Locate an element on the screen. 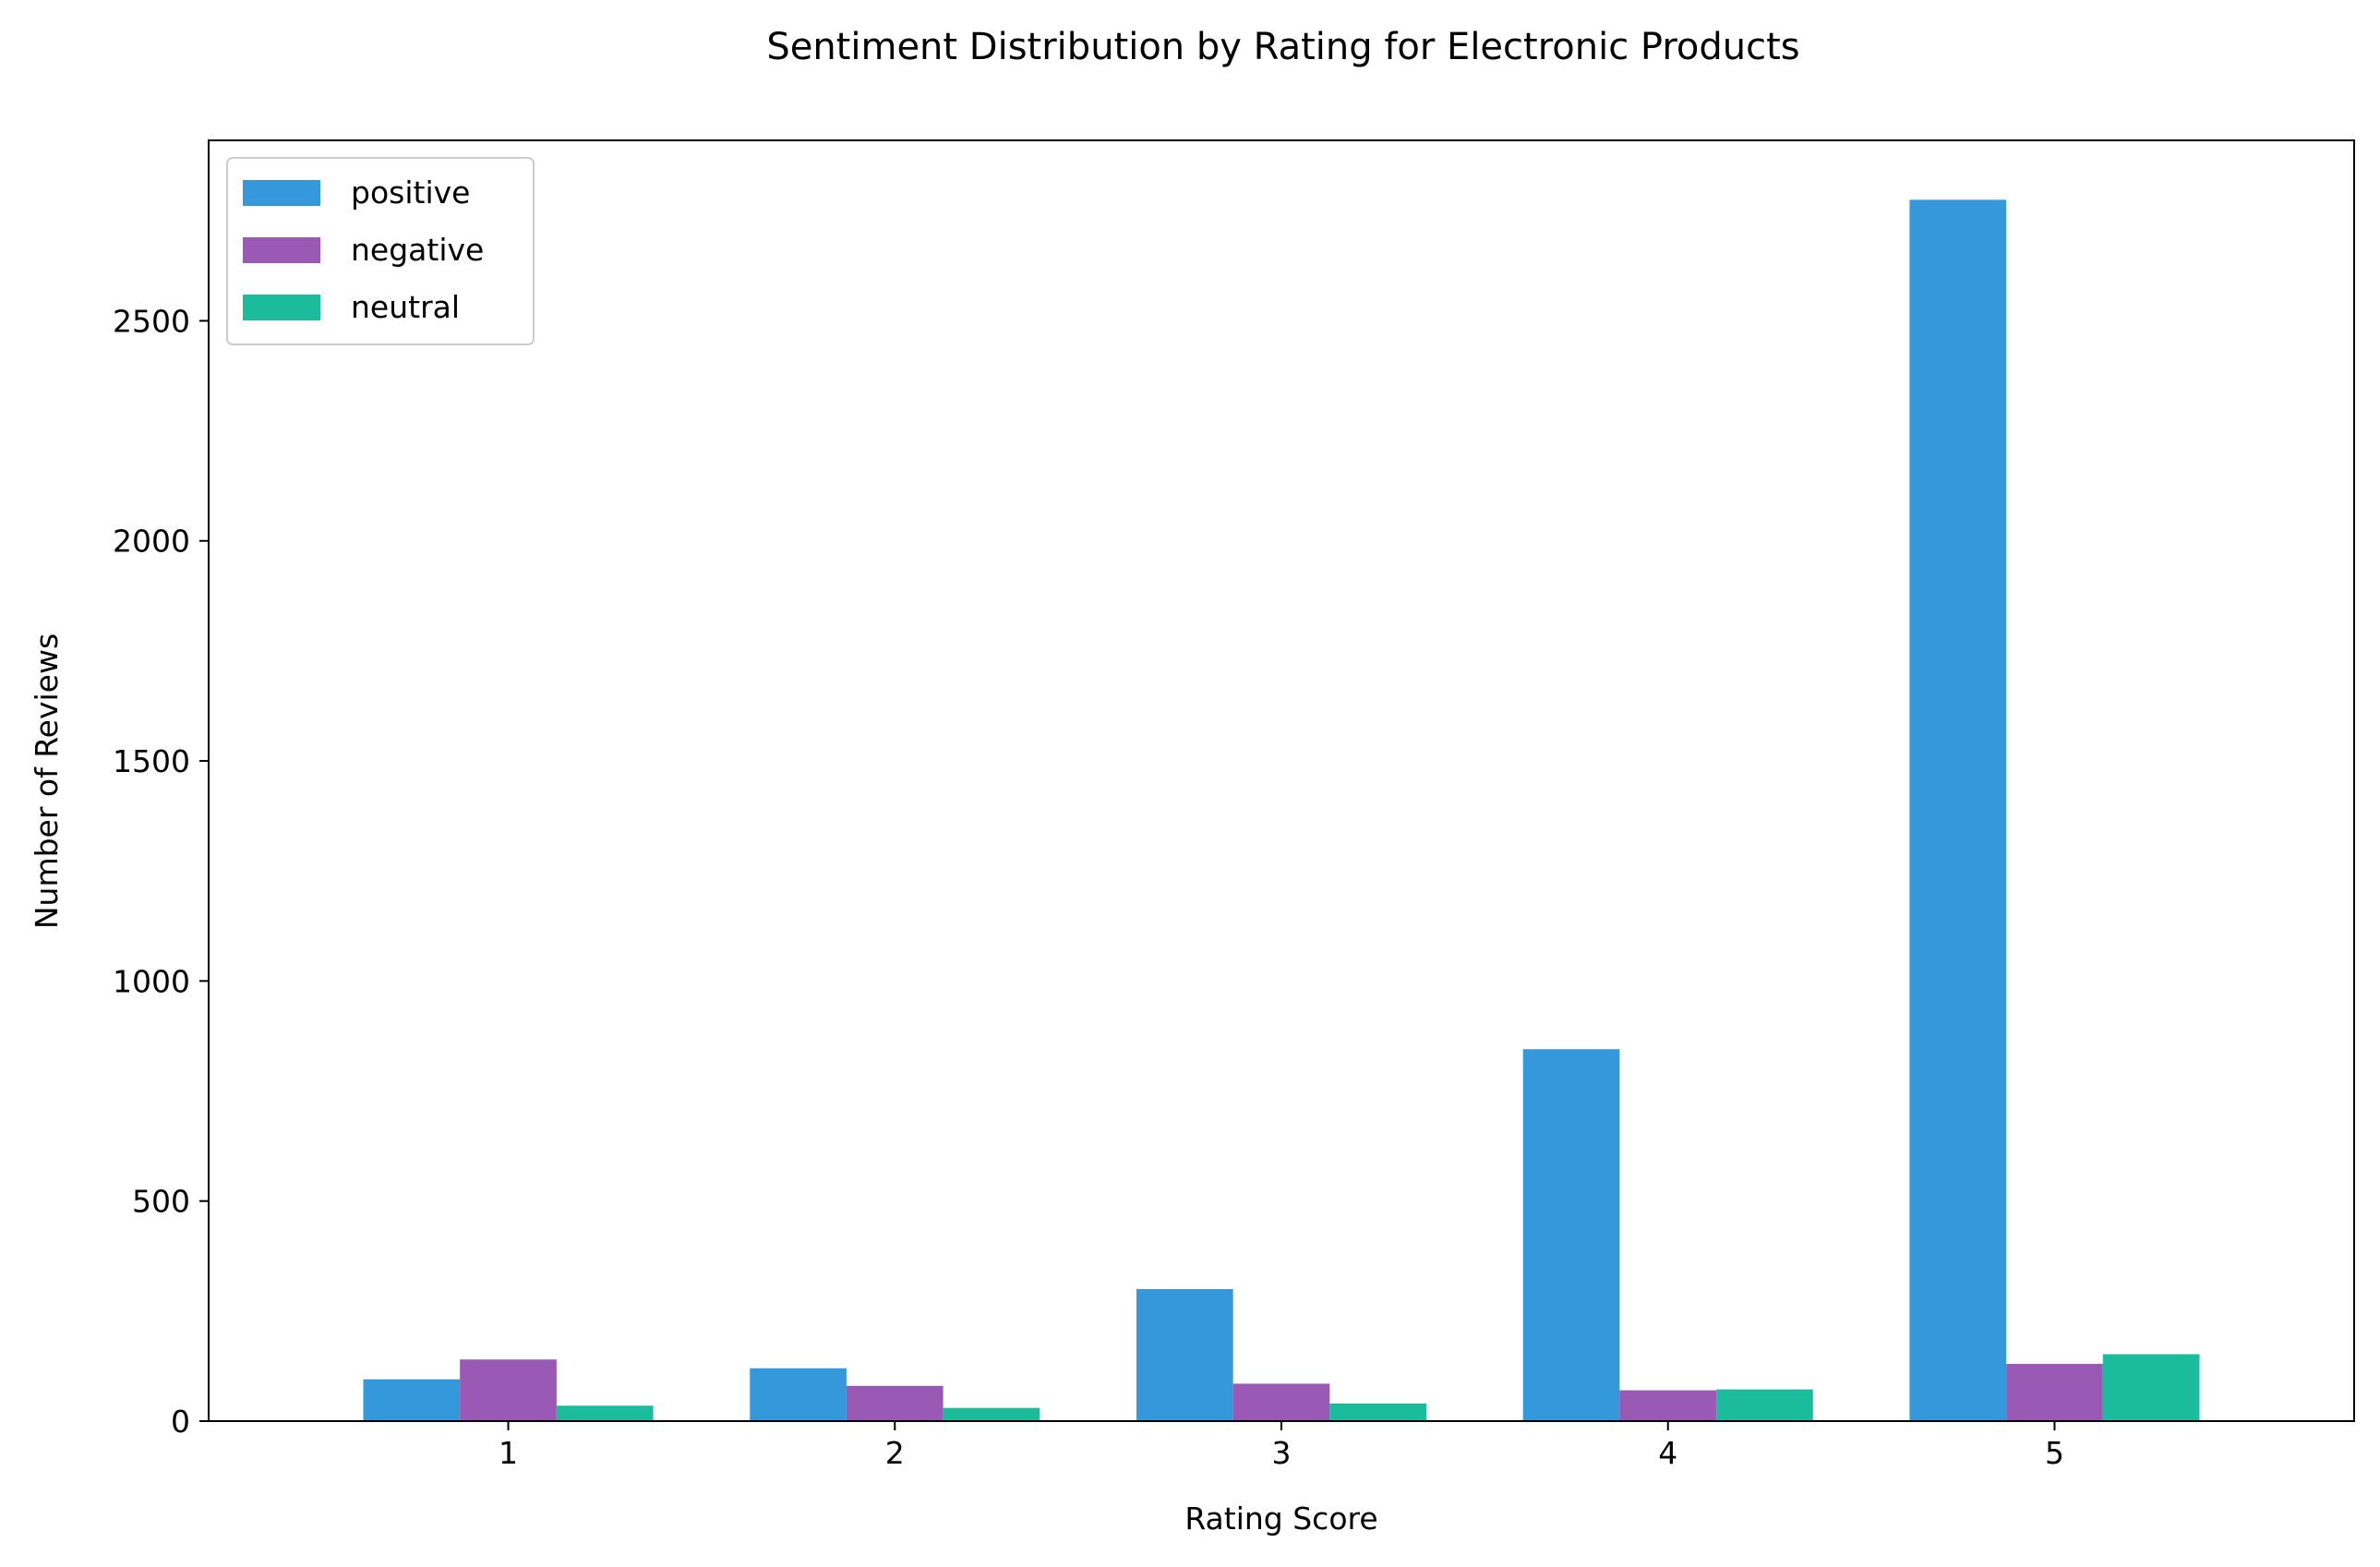 This screenshot has height=1567, width=2380. y-tick-label: 2000 is located at coordinates (151, 542).